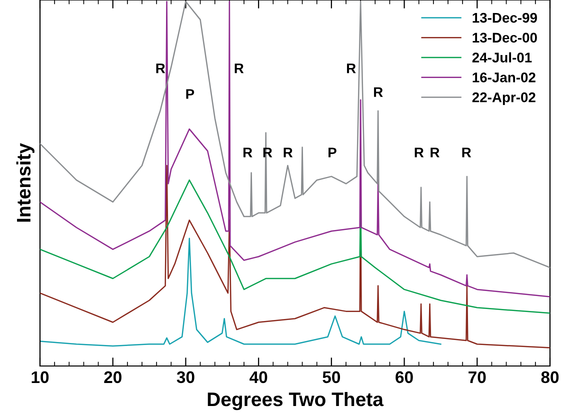  I want to click on y-axis-title: Intensity, so click(25, 182).